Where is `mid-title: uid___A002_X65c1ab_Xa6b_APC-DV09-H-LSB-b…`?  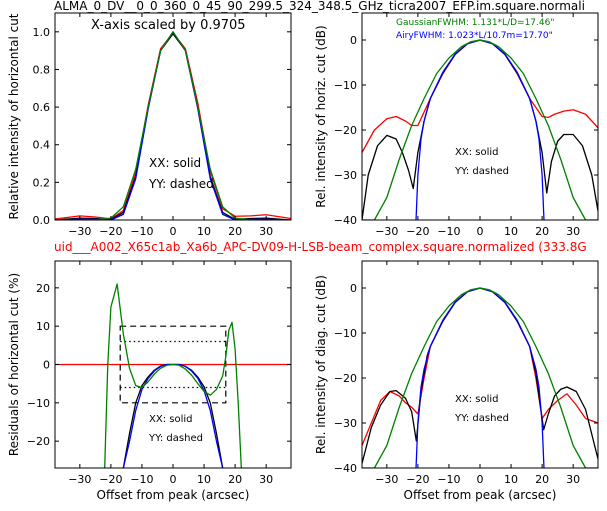
mid-title: uid___A002_X65c1ab_Xa6b_APC-DV09-H-LSB-b… is located at coordinates (320, 247).